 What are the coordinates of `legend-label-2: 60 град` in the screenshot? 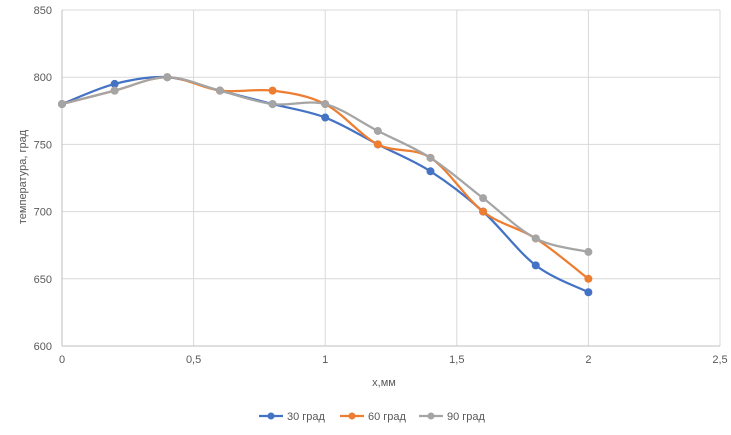 It's located at (387, 417).